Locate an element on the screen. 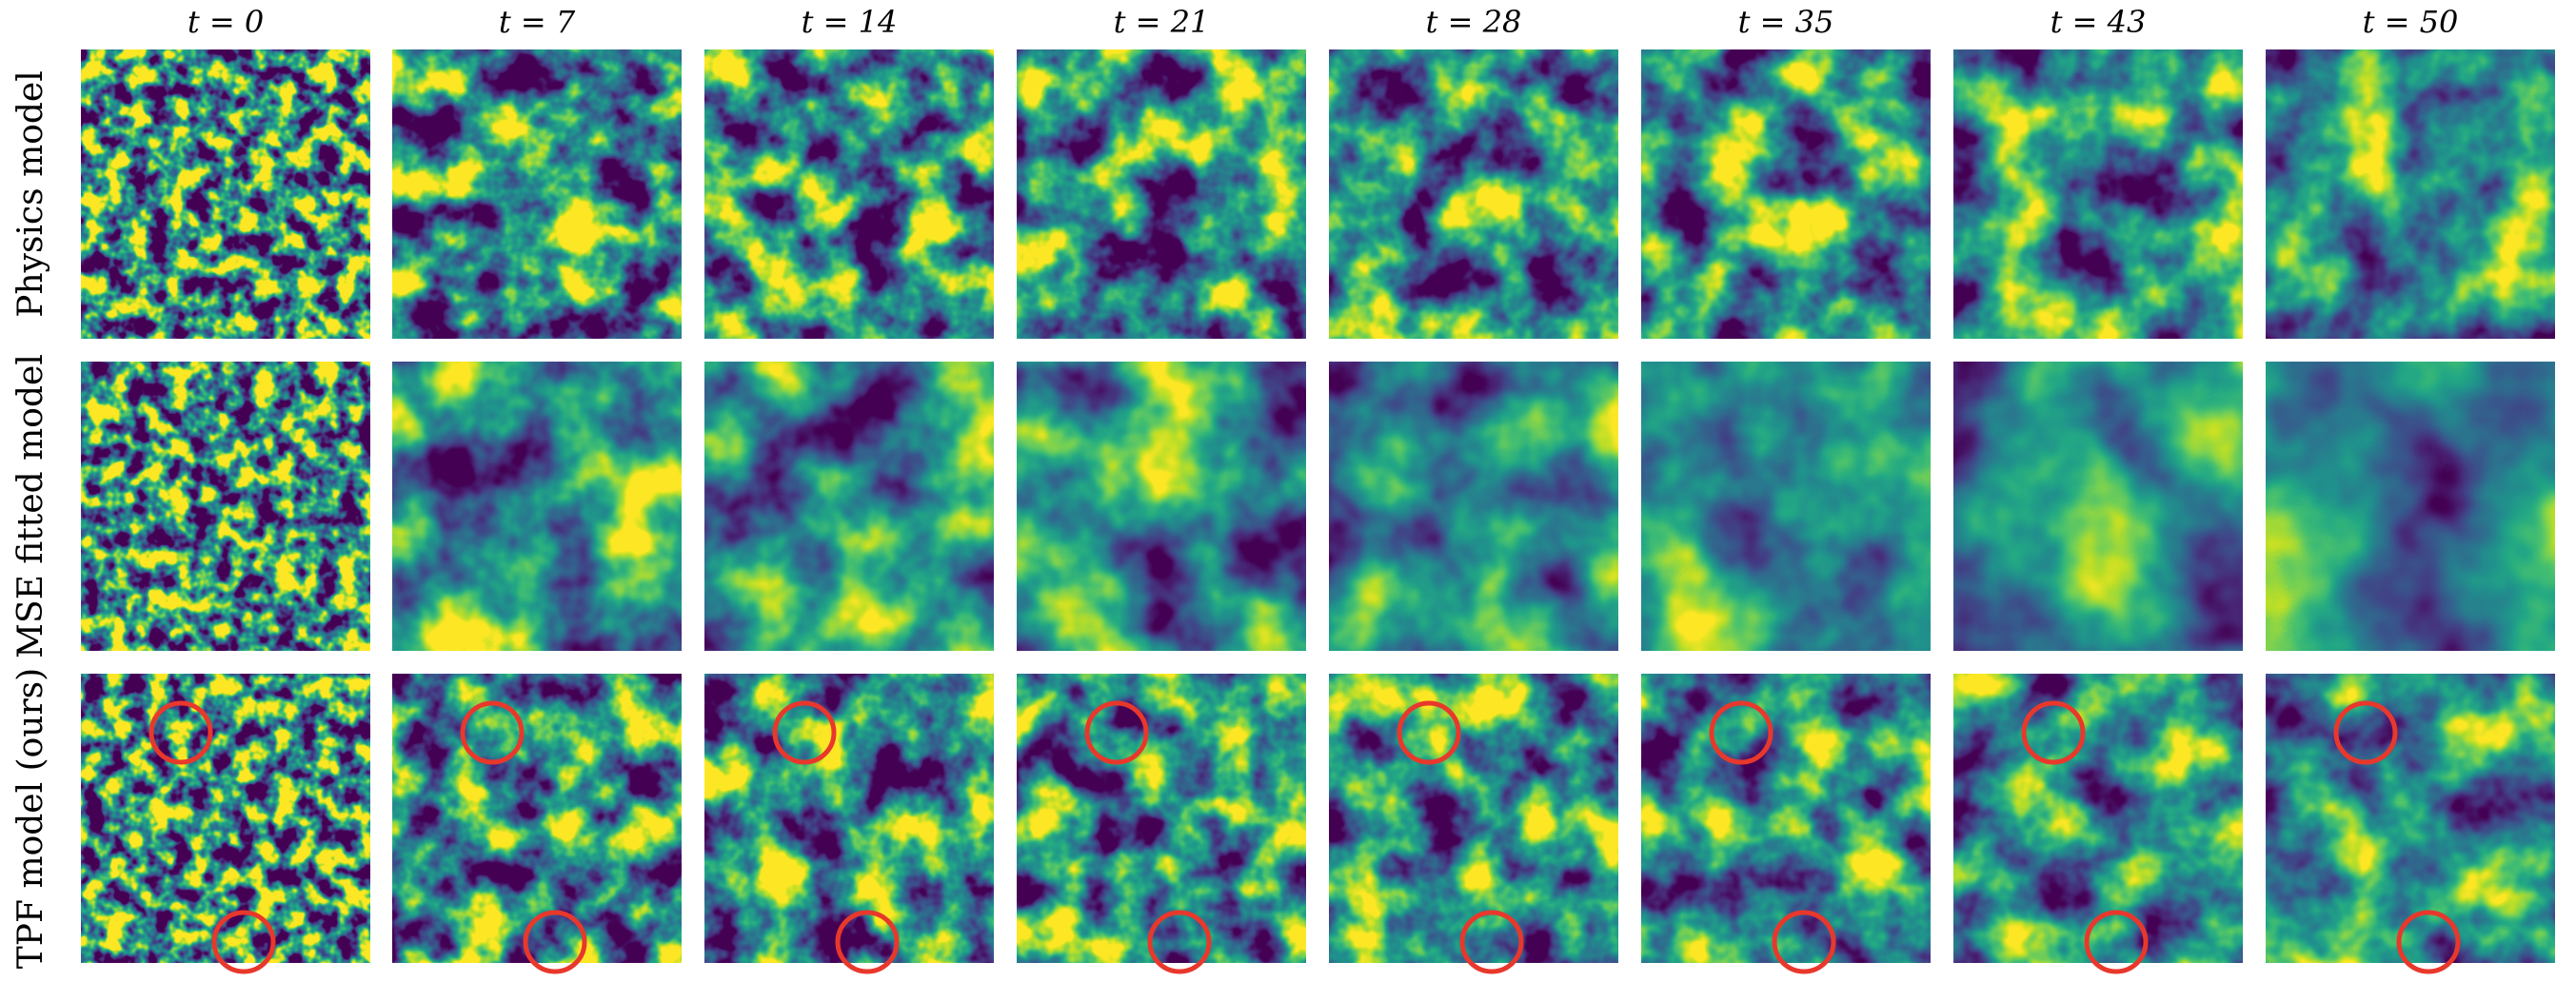 The width and height of the screenshot is (2576, 982). column-label: t = 0 is located at coordinates (226, 22).